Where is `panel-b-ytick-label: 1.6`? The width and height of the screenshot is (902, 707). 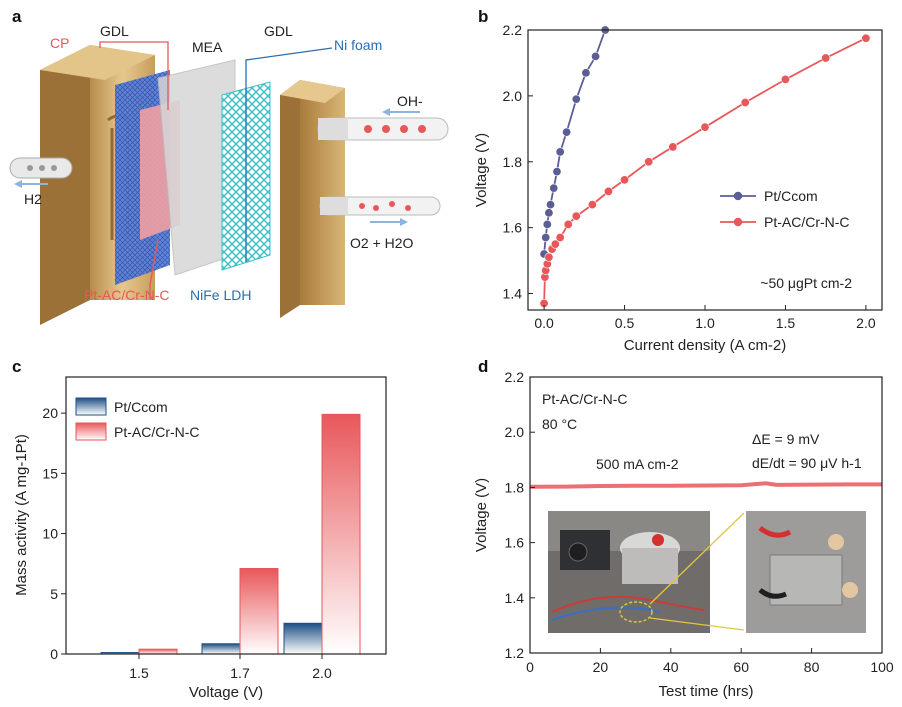
panel-b-ytick-label: 1.6 is located at coordinates (513, 228).